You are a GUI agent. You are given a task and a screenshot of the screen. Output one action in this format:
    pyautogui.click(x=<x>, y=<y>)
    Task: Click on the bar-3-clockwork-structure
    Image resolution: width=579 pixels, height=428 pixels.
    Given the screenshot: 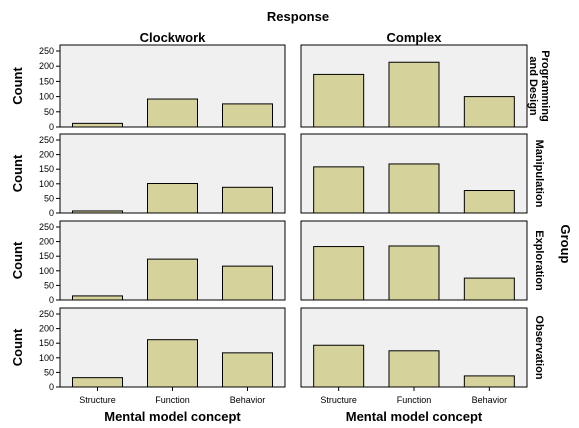 What is the action you would take?
    pyautogui.click(x=97, y=382)
    